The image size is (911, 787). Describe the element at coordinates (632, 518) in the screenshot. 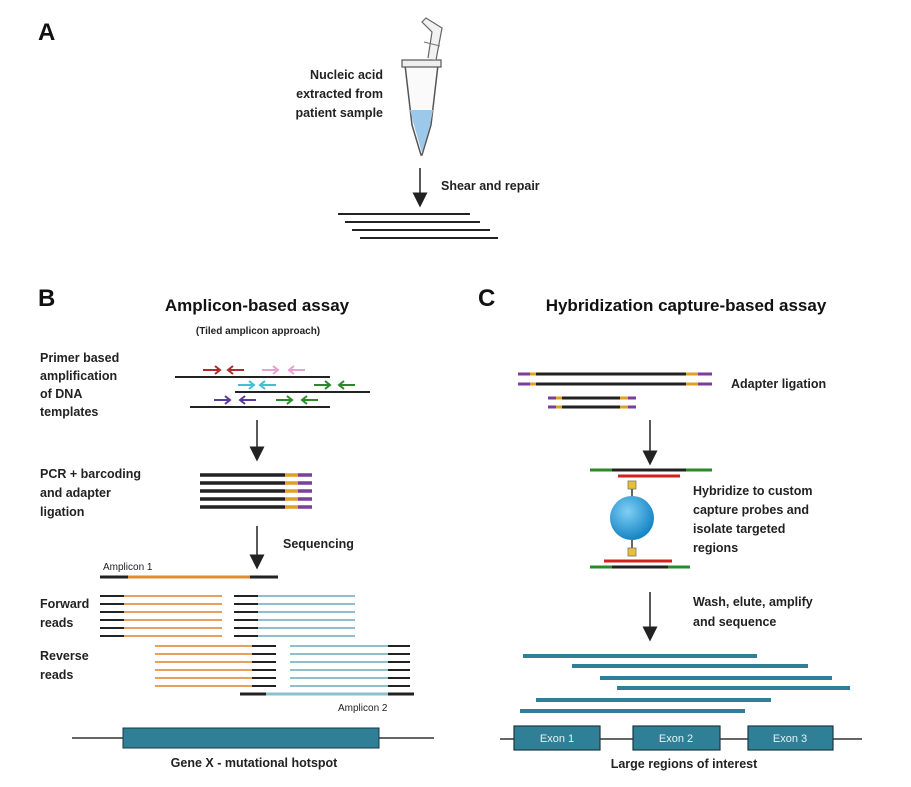

I see `magnetic-bead` at that location.